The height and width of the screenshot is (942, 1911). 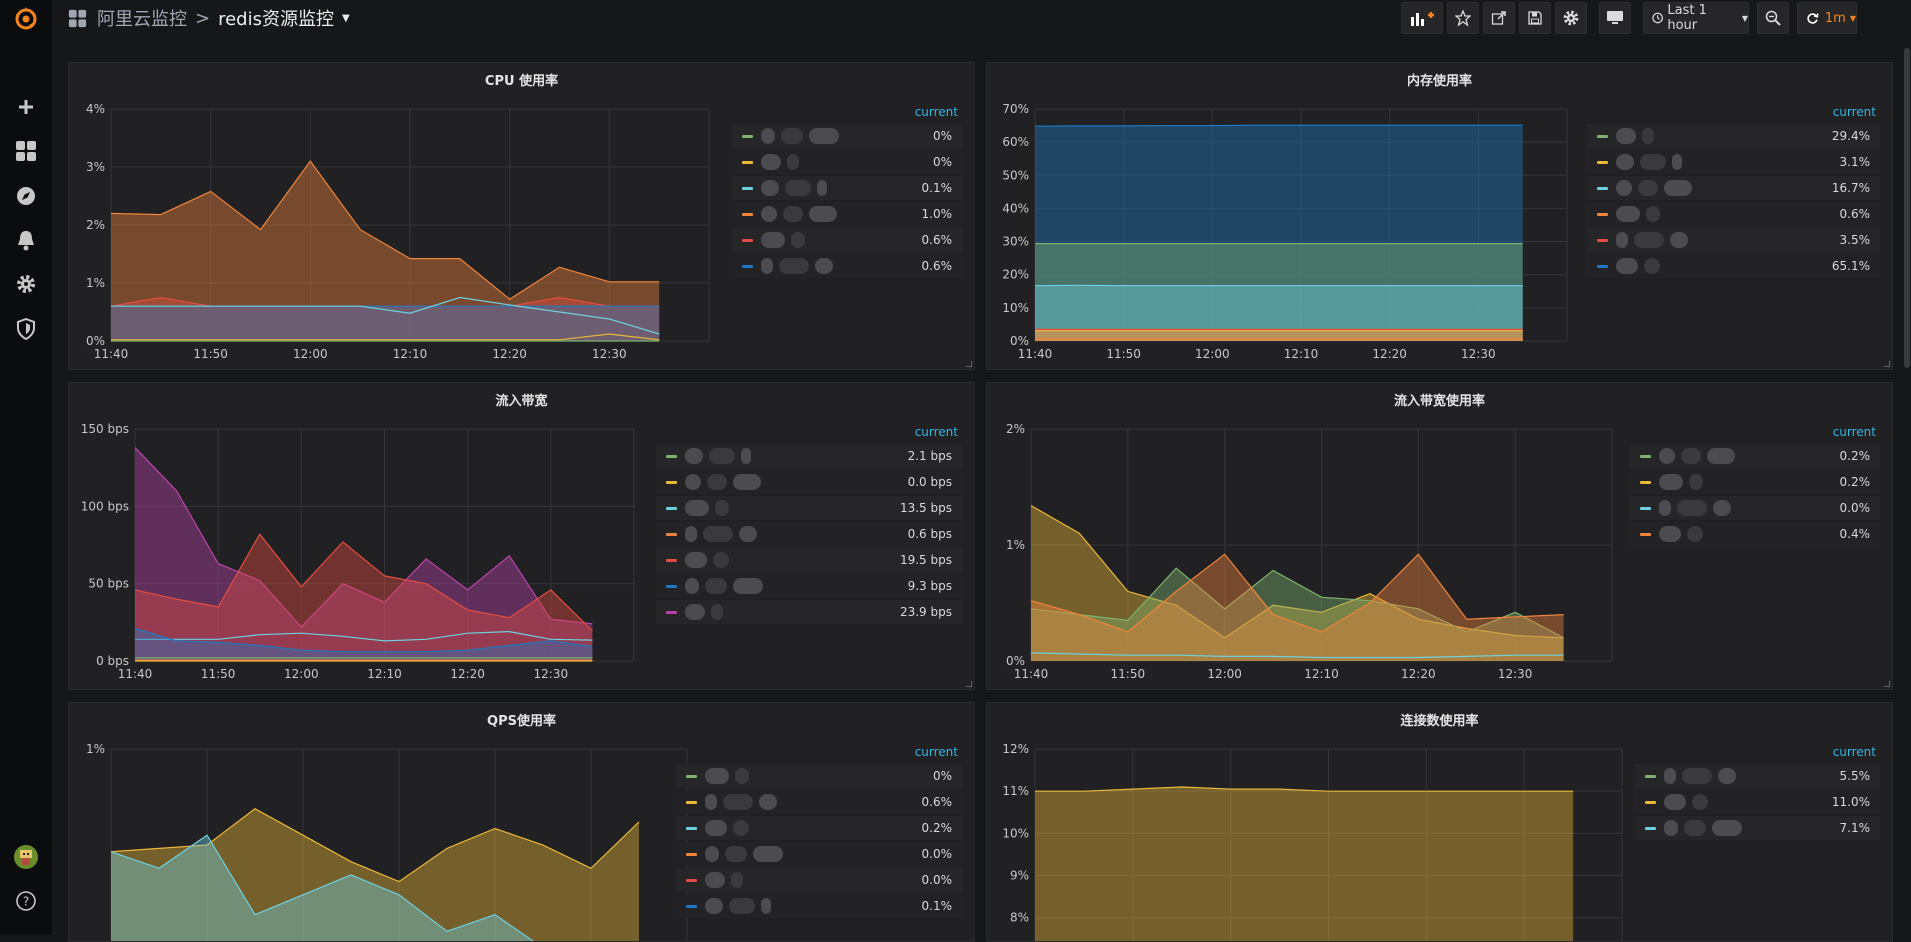 I want to click on legend-series-green: 29.4%, so click(x=1733, y=136).